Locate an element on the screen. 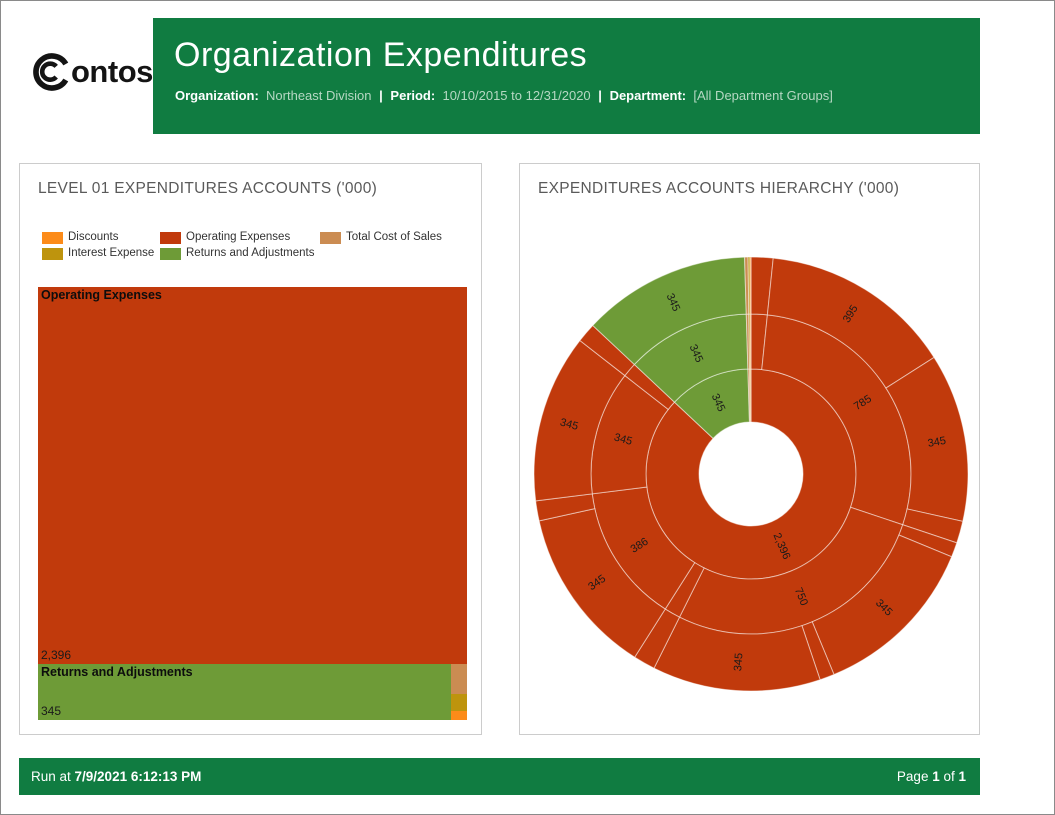 This screenshot has height=815, width=1055. logo-outer-arc is located at coordinates (51, 72).